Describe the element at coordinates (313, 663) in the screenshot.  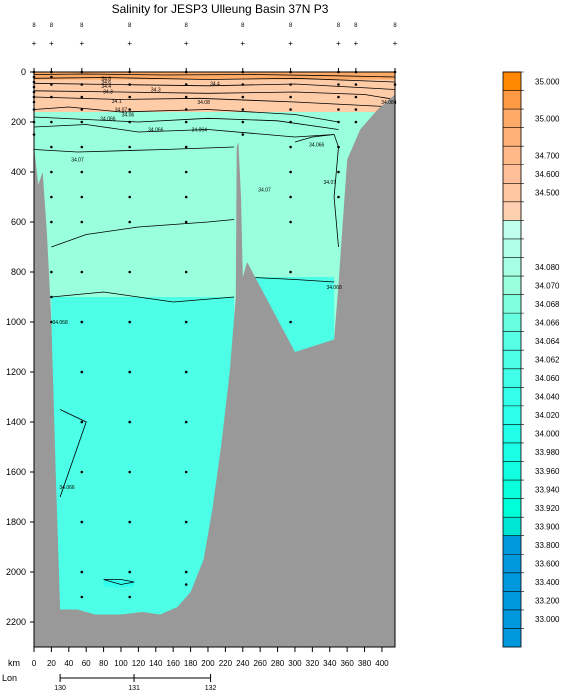
I see `x-tick-label-16: 320` at that location.